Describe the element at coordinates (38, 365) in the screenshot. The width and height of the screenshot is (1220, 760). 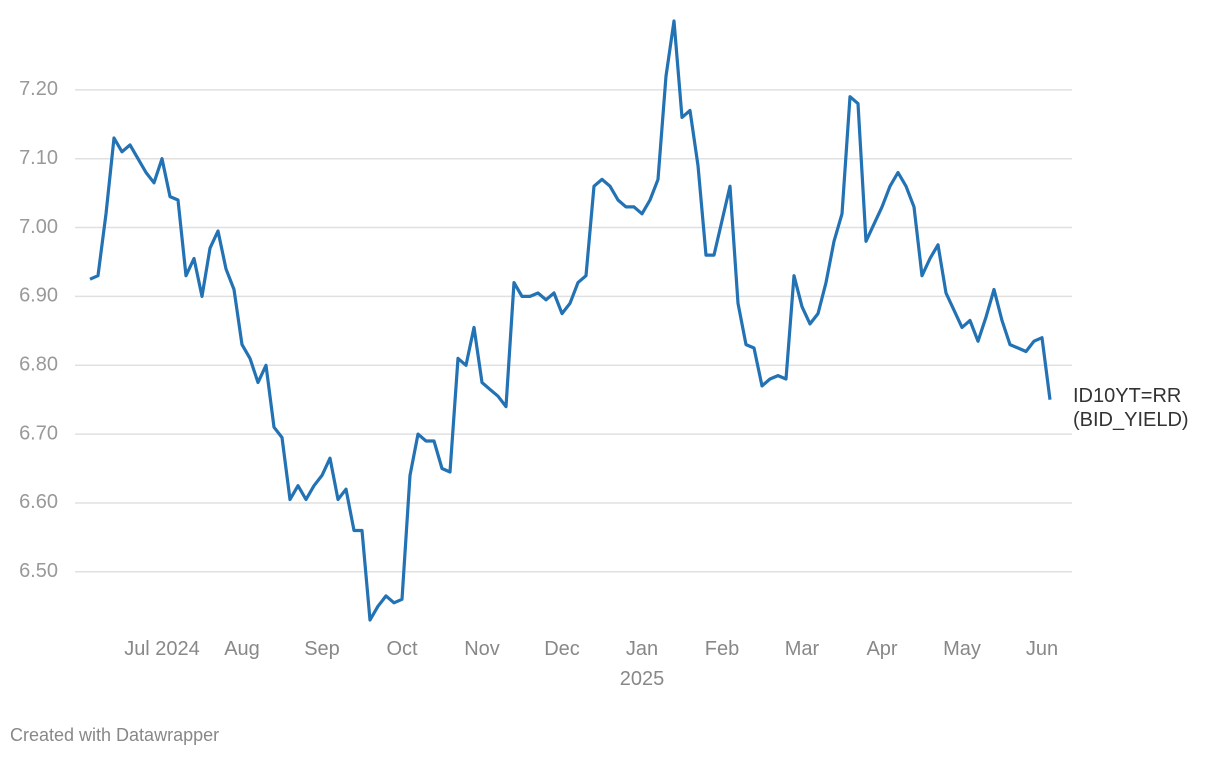
I see `y-tick-label: 6.80` at that location.